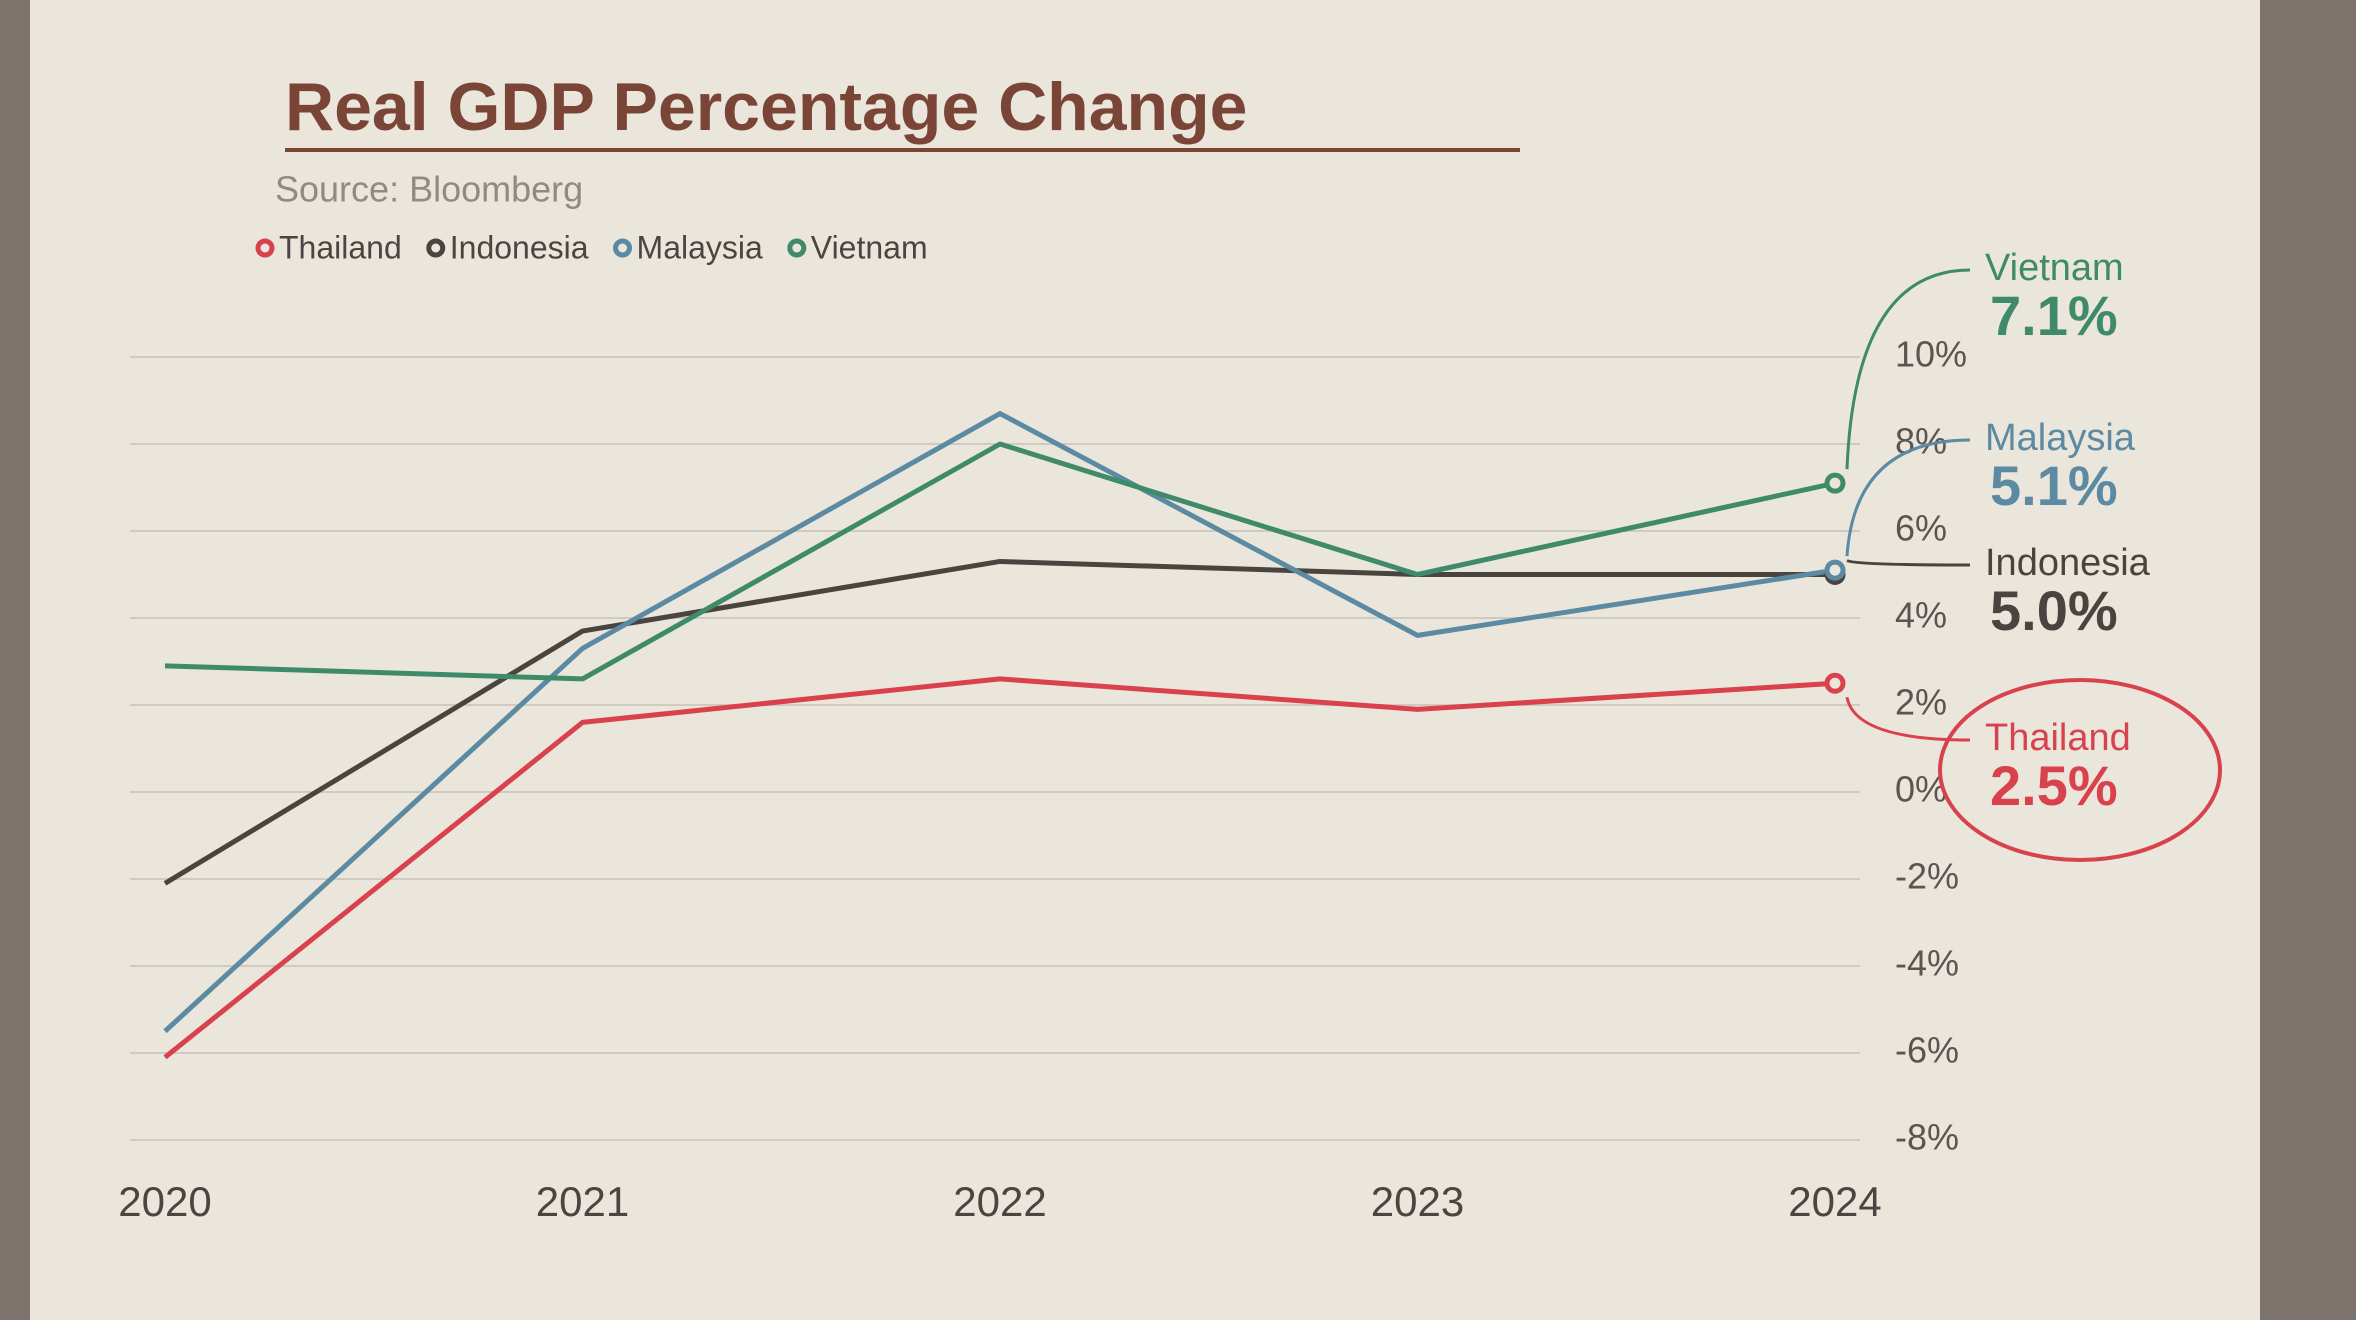 This screenshot has width=2356, height=1320. What do you see at coordinates (700, 247) in the screenshot?
I see `legend-label: Malaysia` at bounding box center [700, 247].